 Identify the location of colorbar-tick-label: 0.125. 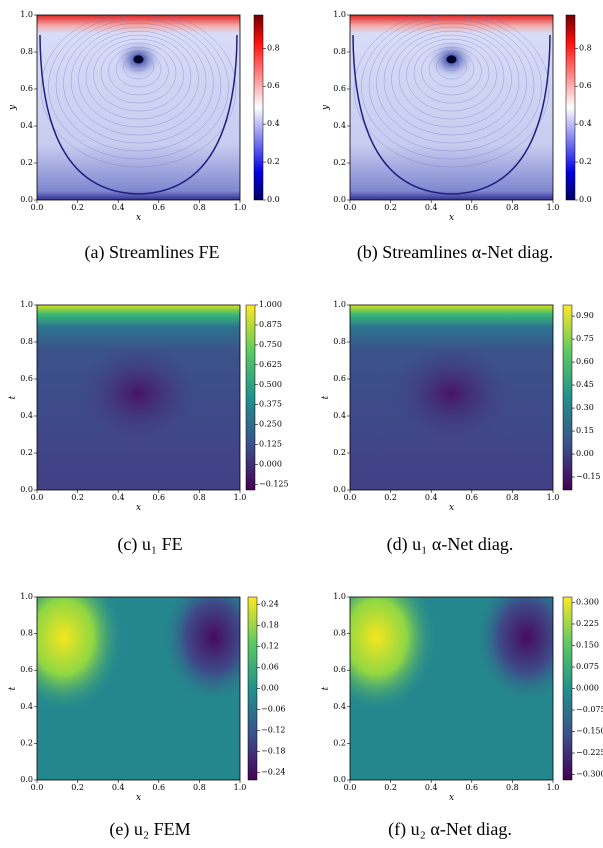
(270, 444).